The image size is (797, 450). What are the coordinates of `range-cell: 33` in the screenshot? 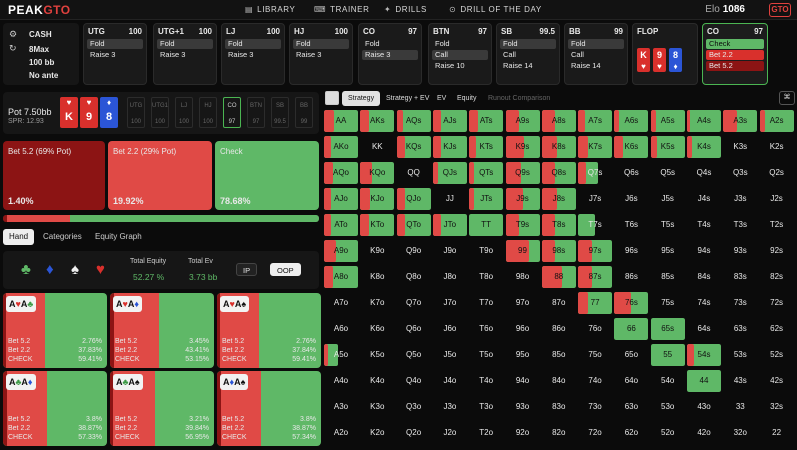 It's located at (740, 407).